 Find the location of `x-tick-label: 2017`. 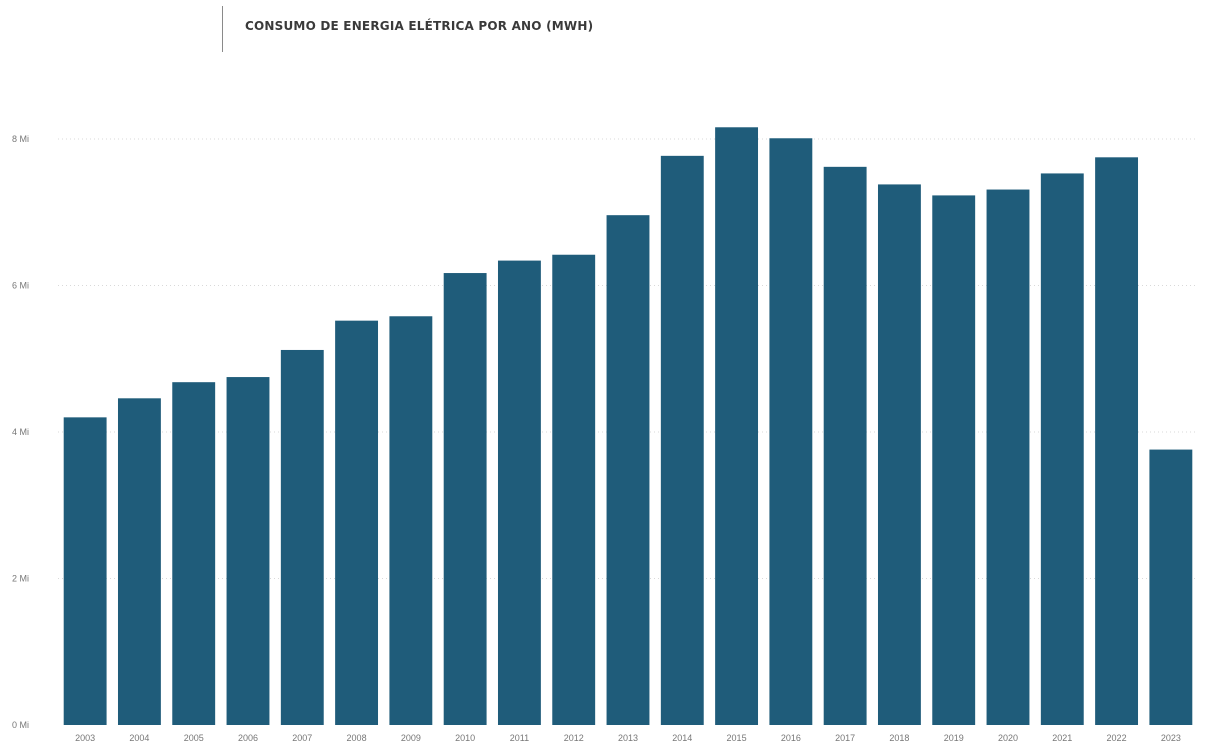

x-tick-label: 2017 is located at coordinates (845, 738).